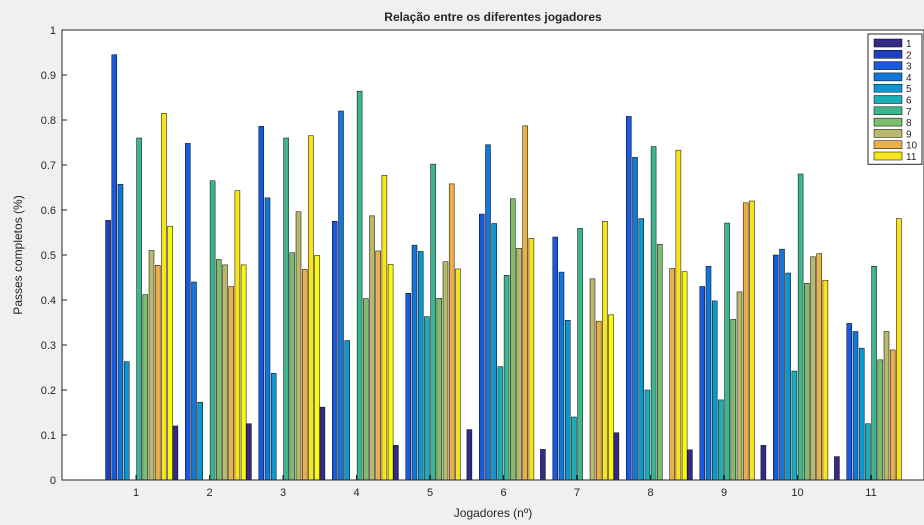  Describe the element at coordinates (909, 44) in the screenshot. I see `legend-label: 1` at that location.